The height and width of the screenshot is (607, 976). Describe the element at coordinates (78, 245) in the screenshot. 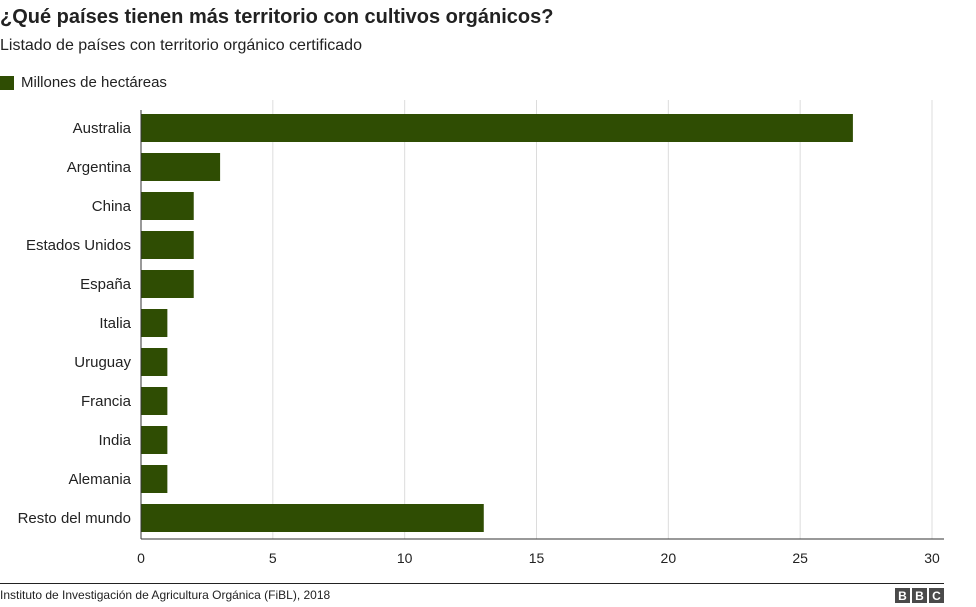

I see `category-label: Estados Unidos` at that location.